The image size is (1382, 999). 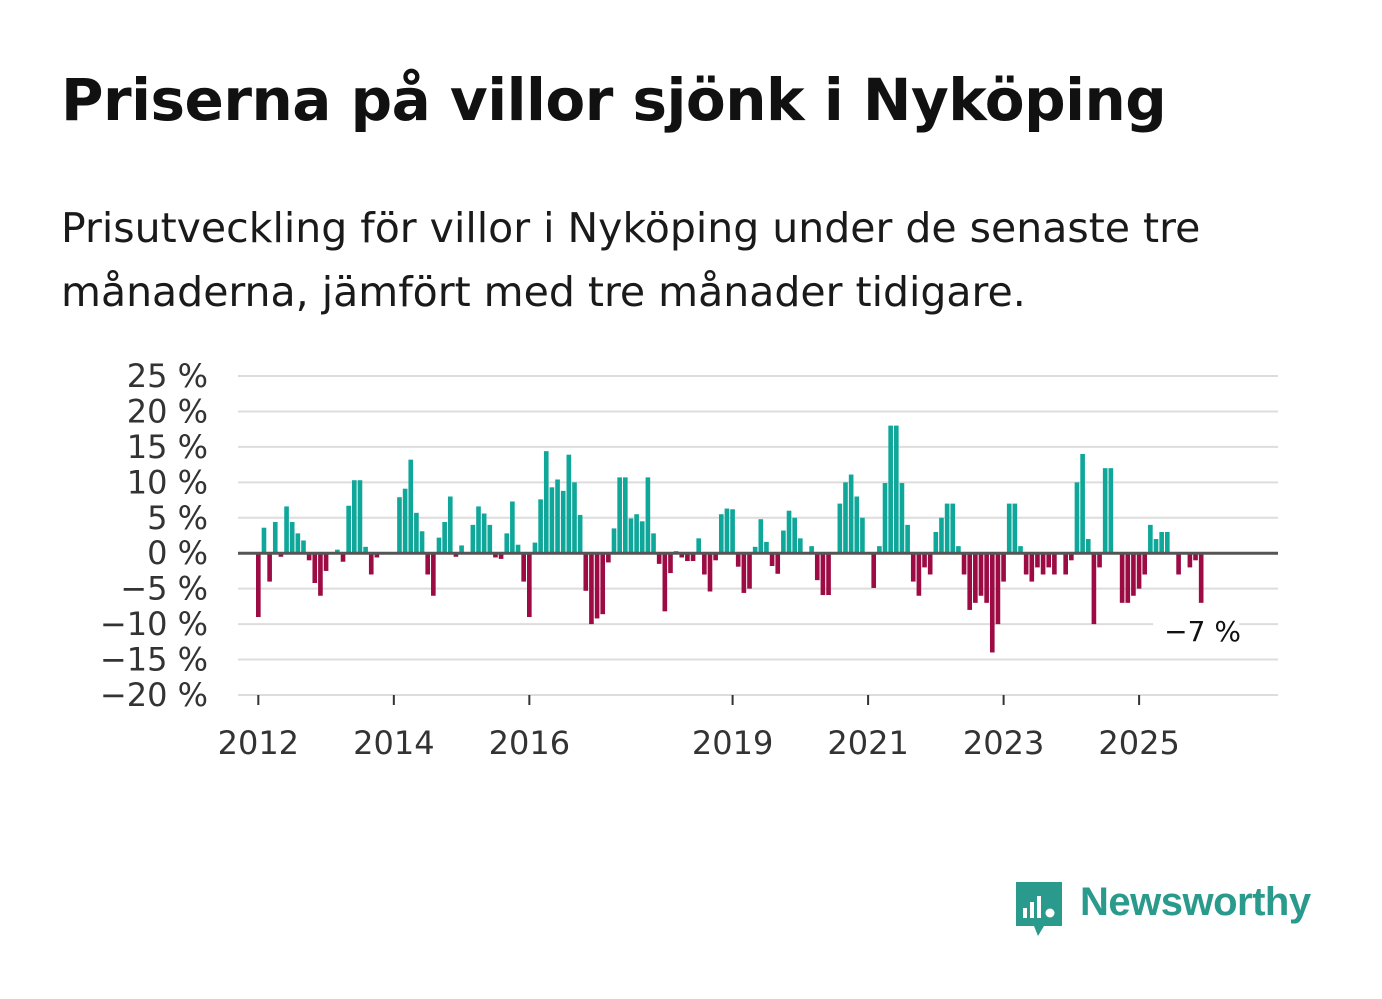 I want to click on last-value-annotation: −7 %, so click(x=1202, y=631).